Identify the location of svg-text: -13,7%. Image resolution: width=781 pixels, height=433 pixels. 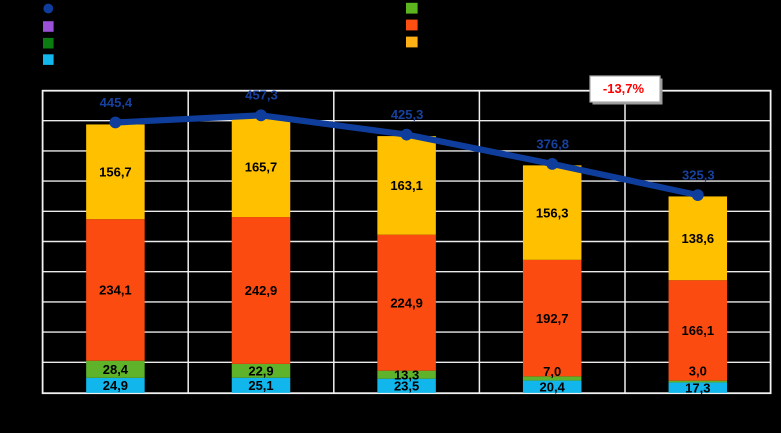
(624, 88).